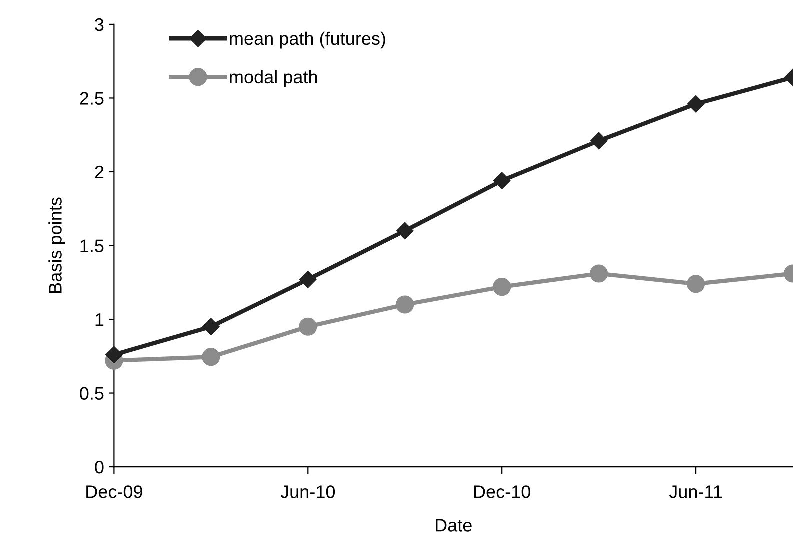  Describe the element at coordinates (114, 492) in the screenshot. I see `x-tick-label: Dec-09` at that location.